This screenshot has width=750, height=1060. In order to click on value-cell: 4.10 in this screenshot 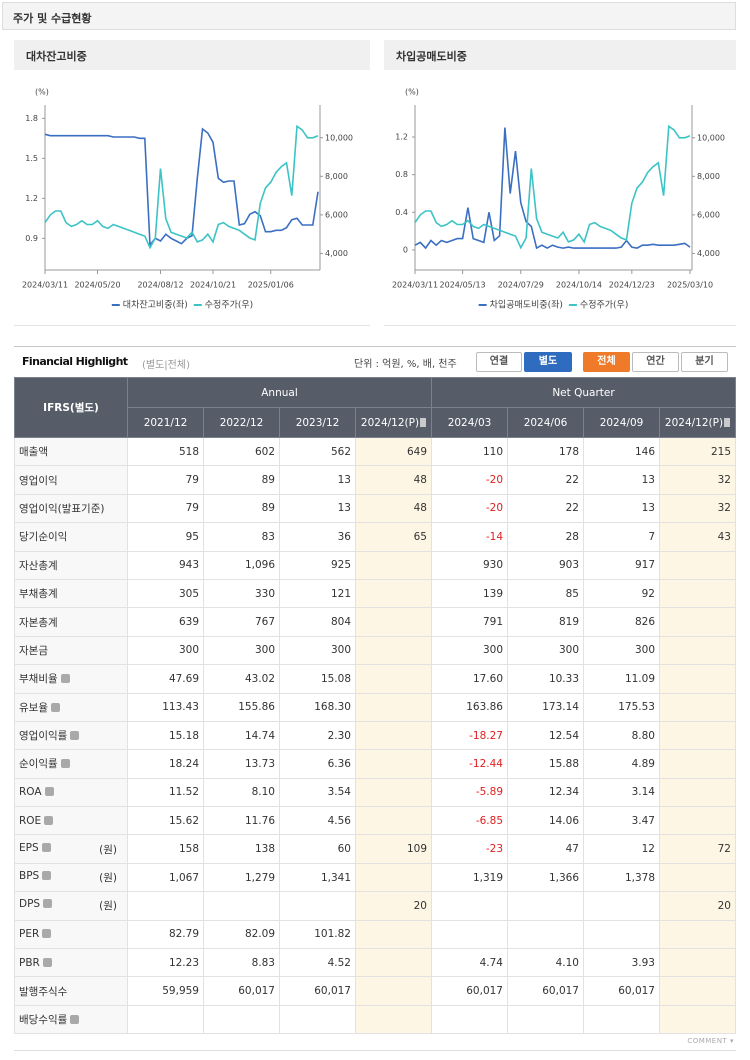, I will do `click(545, 963)`.